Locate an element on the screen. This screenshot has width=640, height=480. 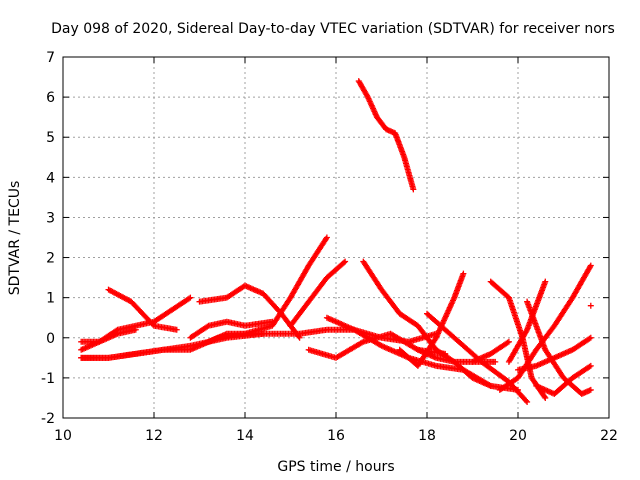
series-track-w is located at coordinates (484, 361).